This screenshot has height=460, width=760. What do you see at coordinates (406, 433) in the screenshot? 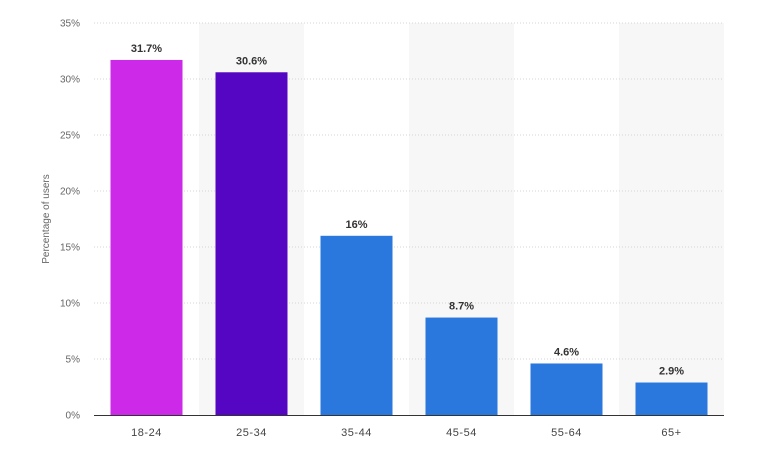
I see `x-axis-categories: 18-24 25-34 35-44 45-54 55-64 65+` at bounding box center [406, 433].